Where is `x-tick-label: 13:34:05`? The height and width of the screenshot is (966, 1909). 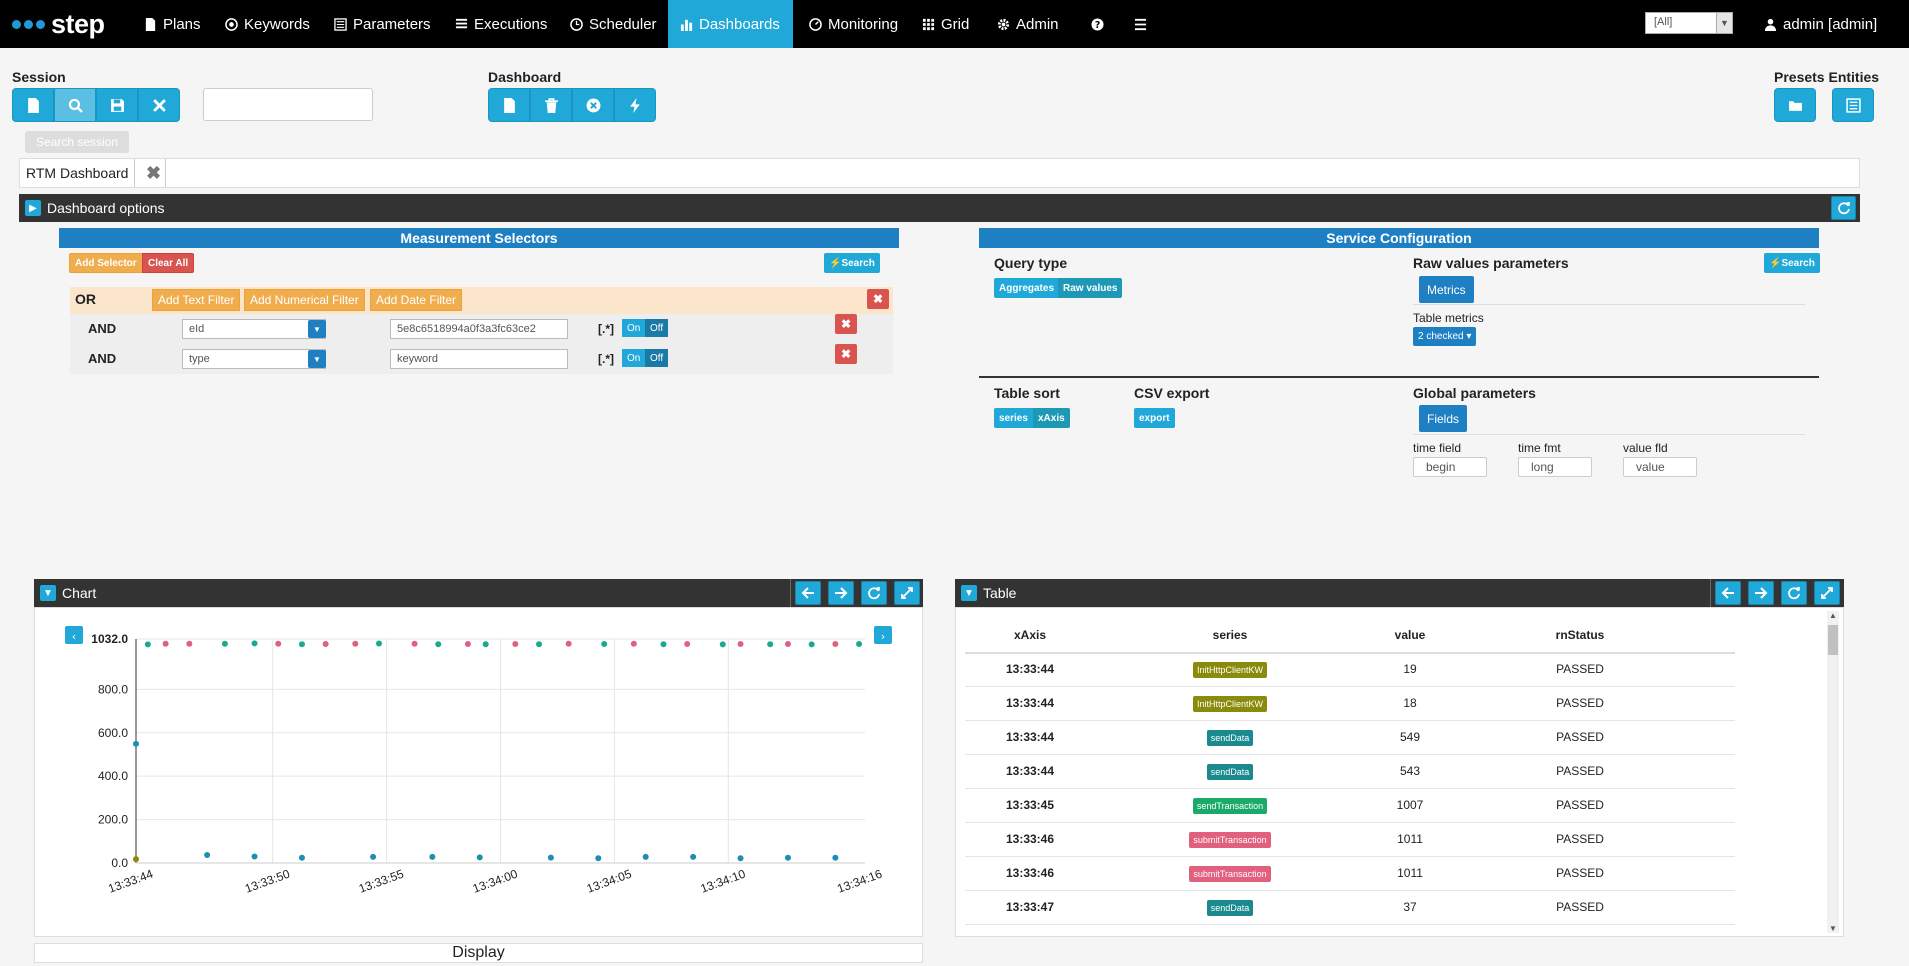 x-tick-label: 13:34:05 is located at coordinates (609, 881).